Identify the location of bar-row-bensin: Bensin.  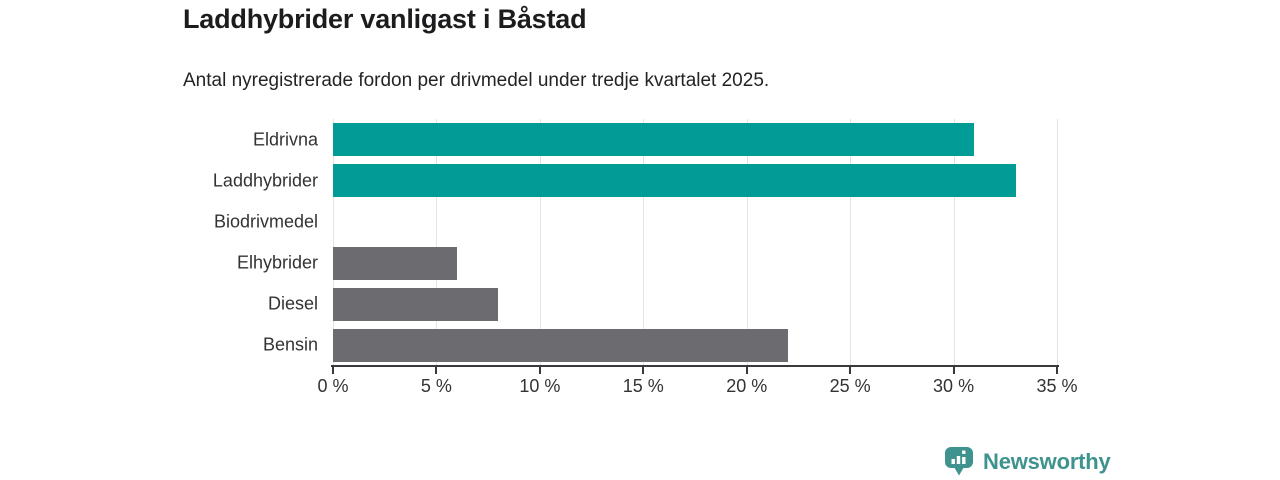
(660, 345).